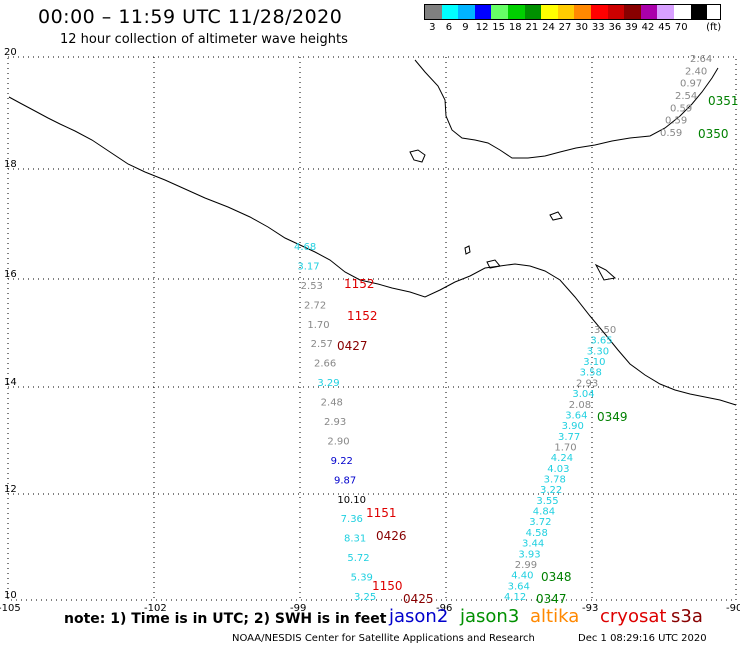  What do you see at coordinates (322, 344) in the screenshot?
I see `wave-height-label: 2.57` at bounding box center [322, 344].